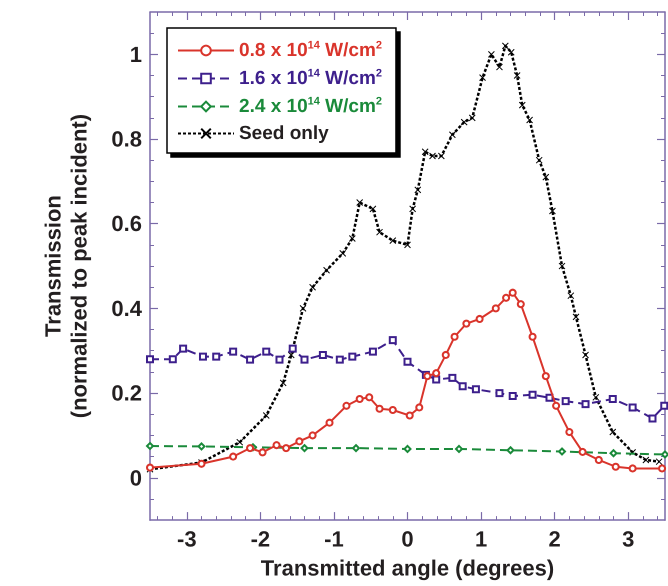  Describe the element at coordinates (554, 539) in the screenshot. I see `x-tick-label: 2` at that location.